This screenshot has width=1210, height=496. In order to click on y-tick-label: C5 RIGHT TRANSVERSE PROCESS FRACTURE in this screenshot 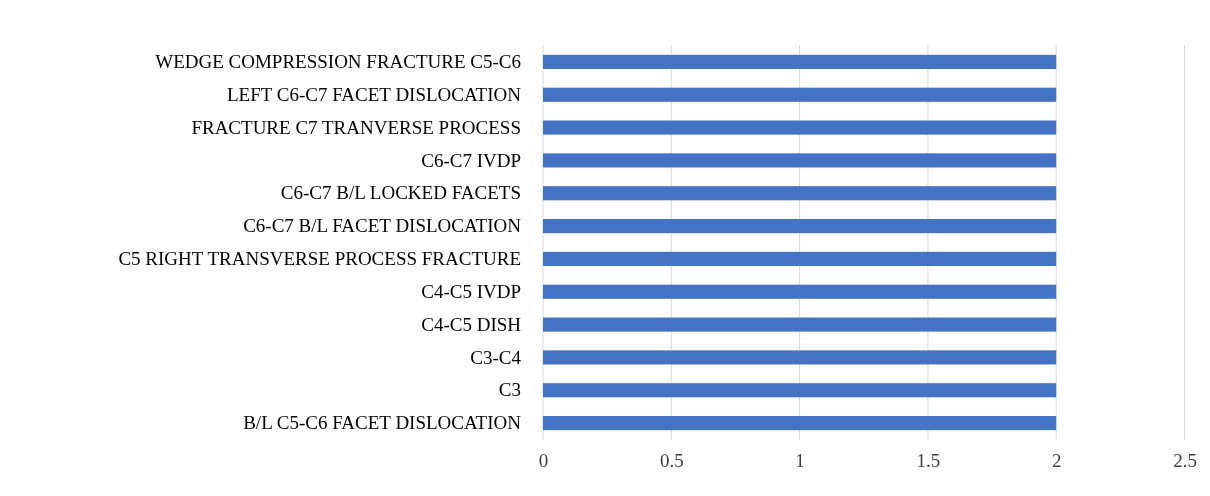, I will do `click(319, 258)`.